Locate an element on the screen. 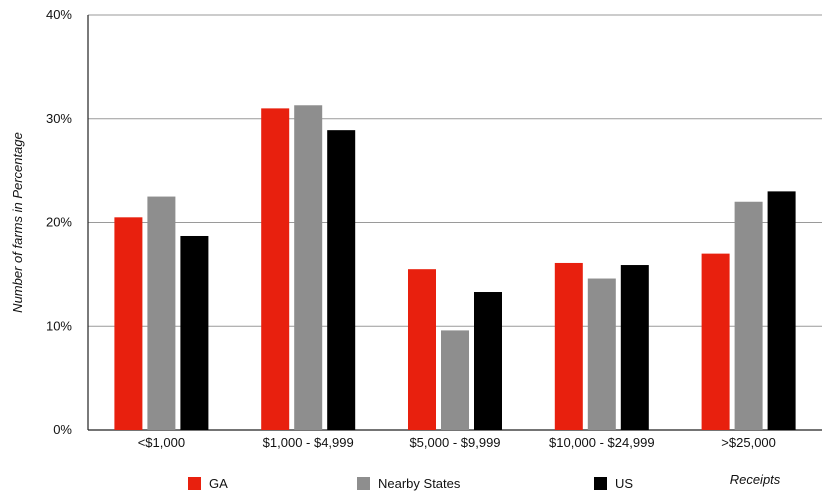  x-tick-label: $1,000 - $4,999 is located at coordinates (308, 442).